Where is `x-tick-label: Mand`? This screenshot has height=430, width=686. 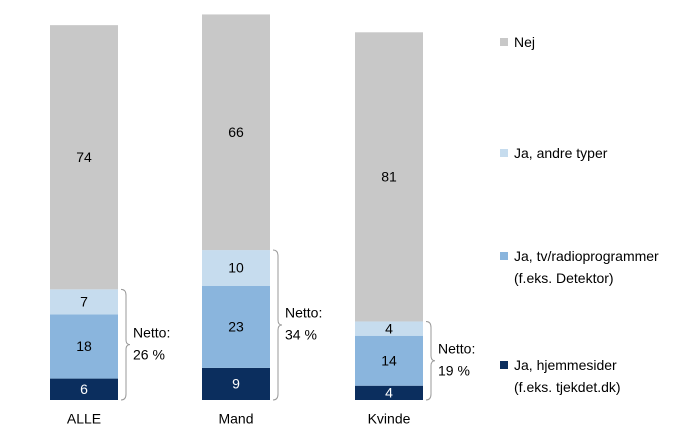
x-tick-label: Mand is located at coordinates (235, 419).